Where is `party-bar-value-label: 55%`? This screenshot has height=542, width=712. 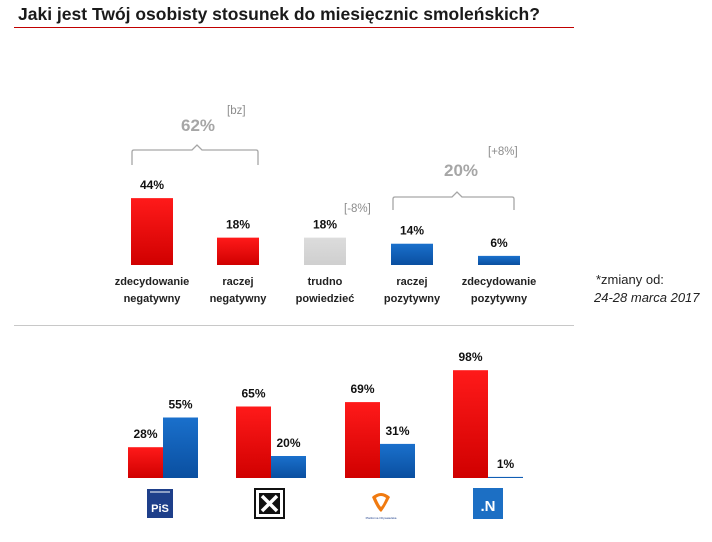 party-bar-value-label: 55% is located at coordinates (180, 405).